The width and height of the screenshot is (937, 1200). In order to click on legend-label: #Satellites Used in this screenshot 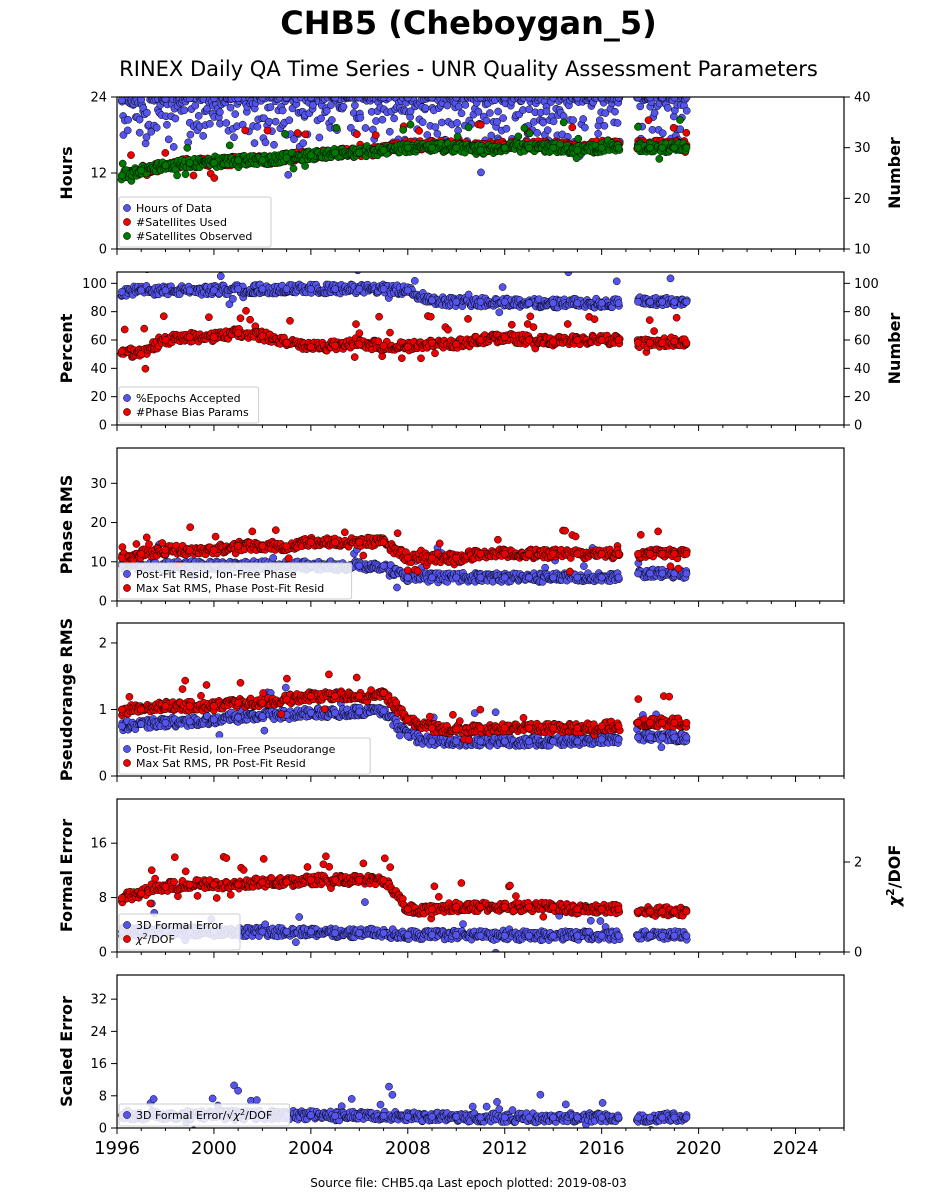, I will do `click(181, 222)`.